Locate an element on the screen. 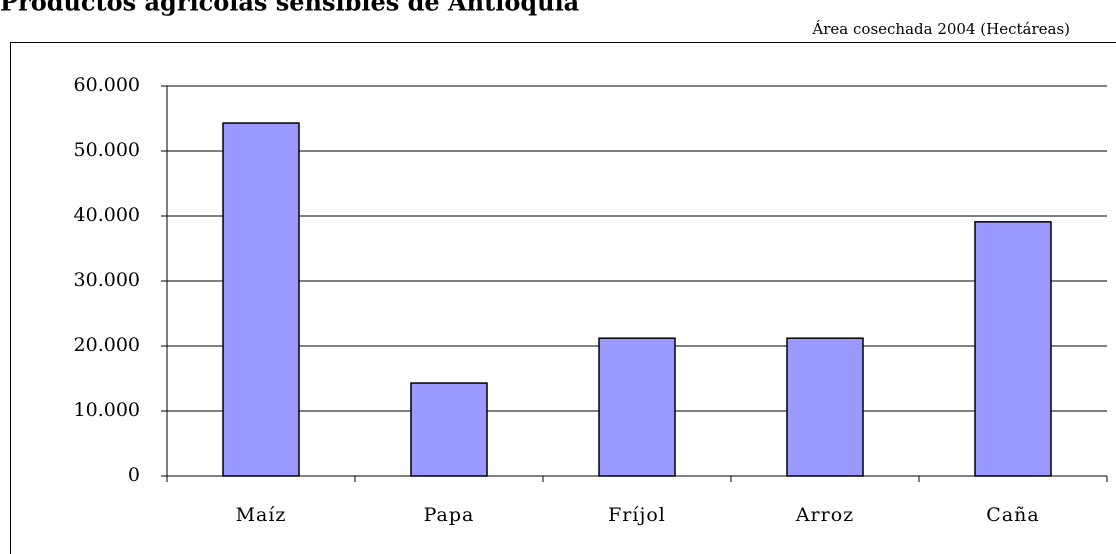 This screenshot has width=1116, height=554. x-tick-label: Arroz is located at coordinates (824, 515).